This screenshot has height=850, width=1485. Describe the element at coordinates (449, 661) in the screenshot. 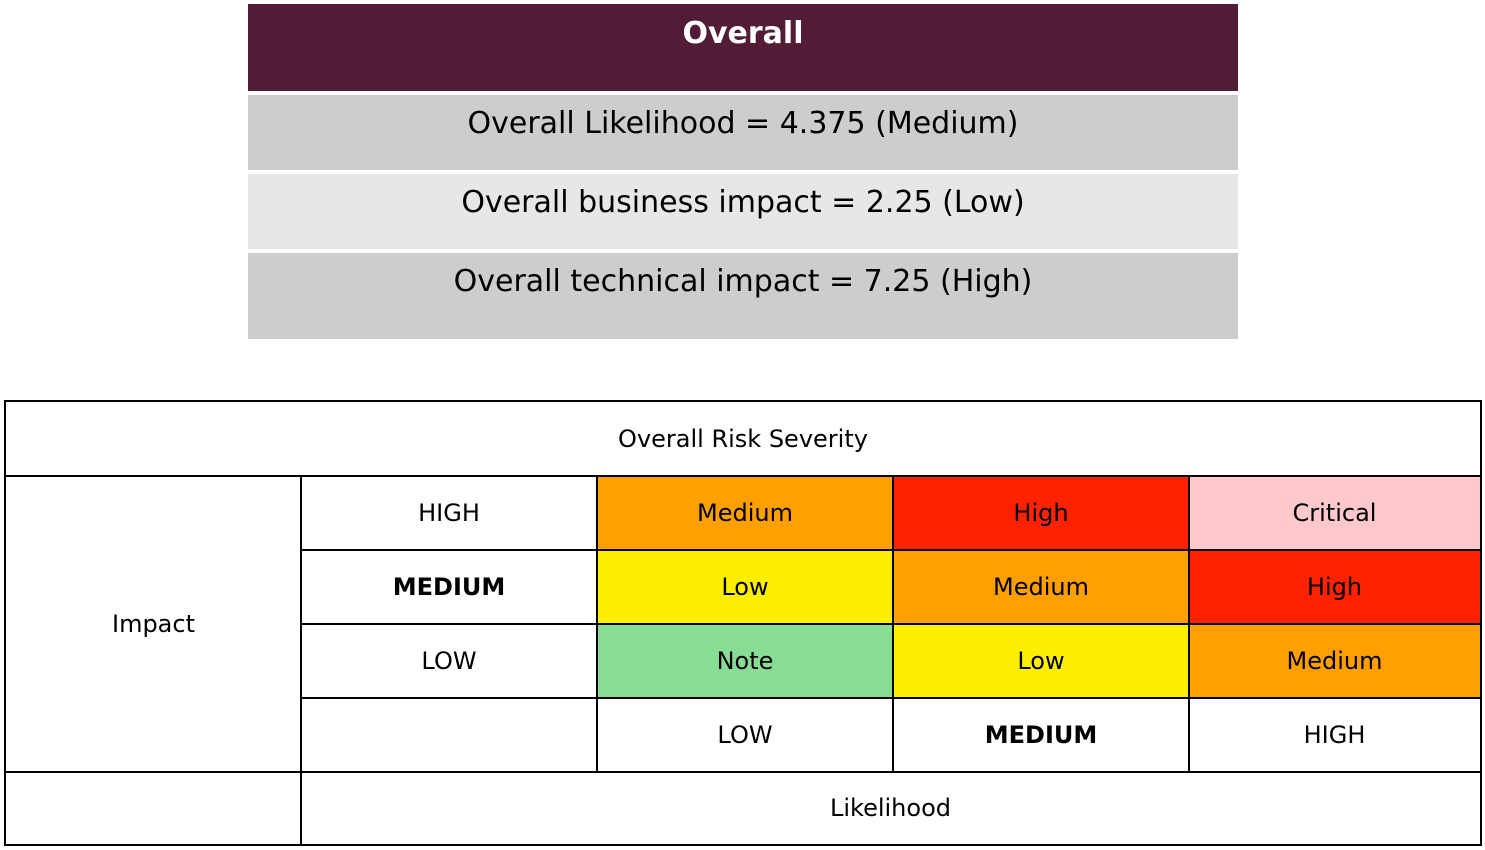

I see `impact-level-low: LOW` at that location.